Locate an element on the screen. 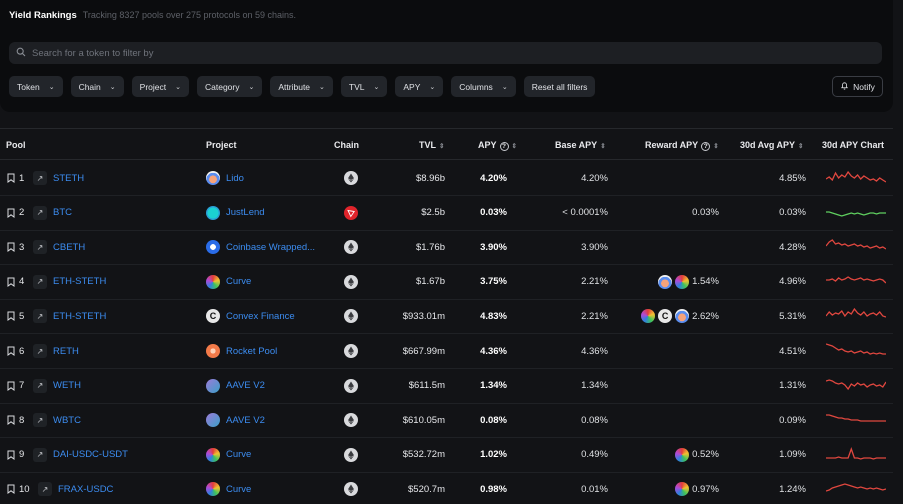  avg-30d-value: 4.96% is located at coordinates (792, 282).